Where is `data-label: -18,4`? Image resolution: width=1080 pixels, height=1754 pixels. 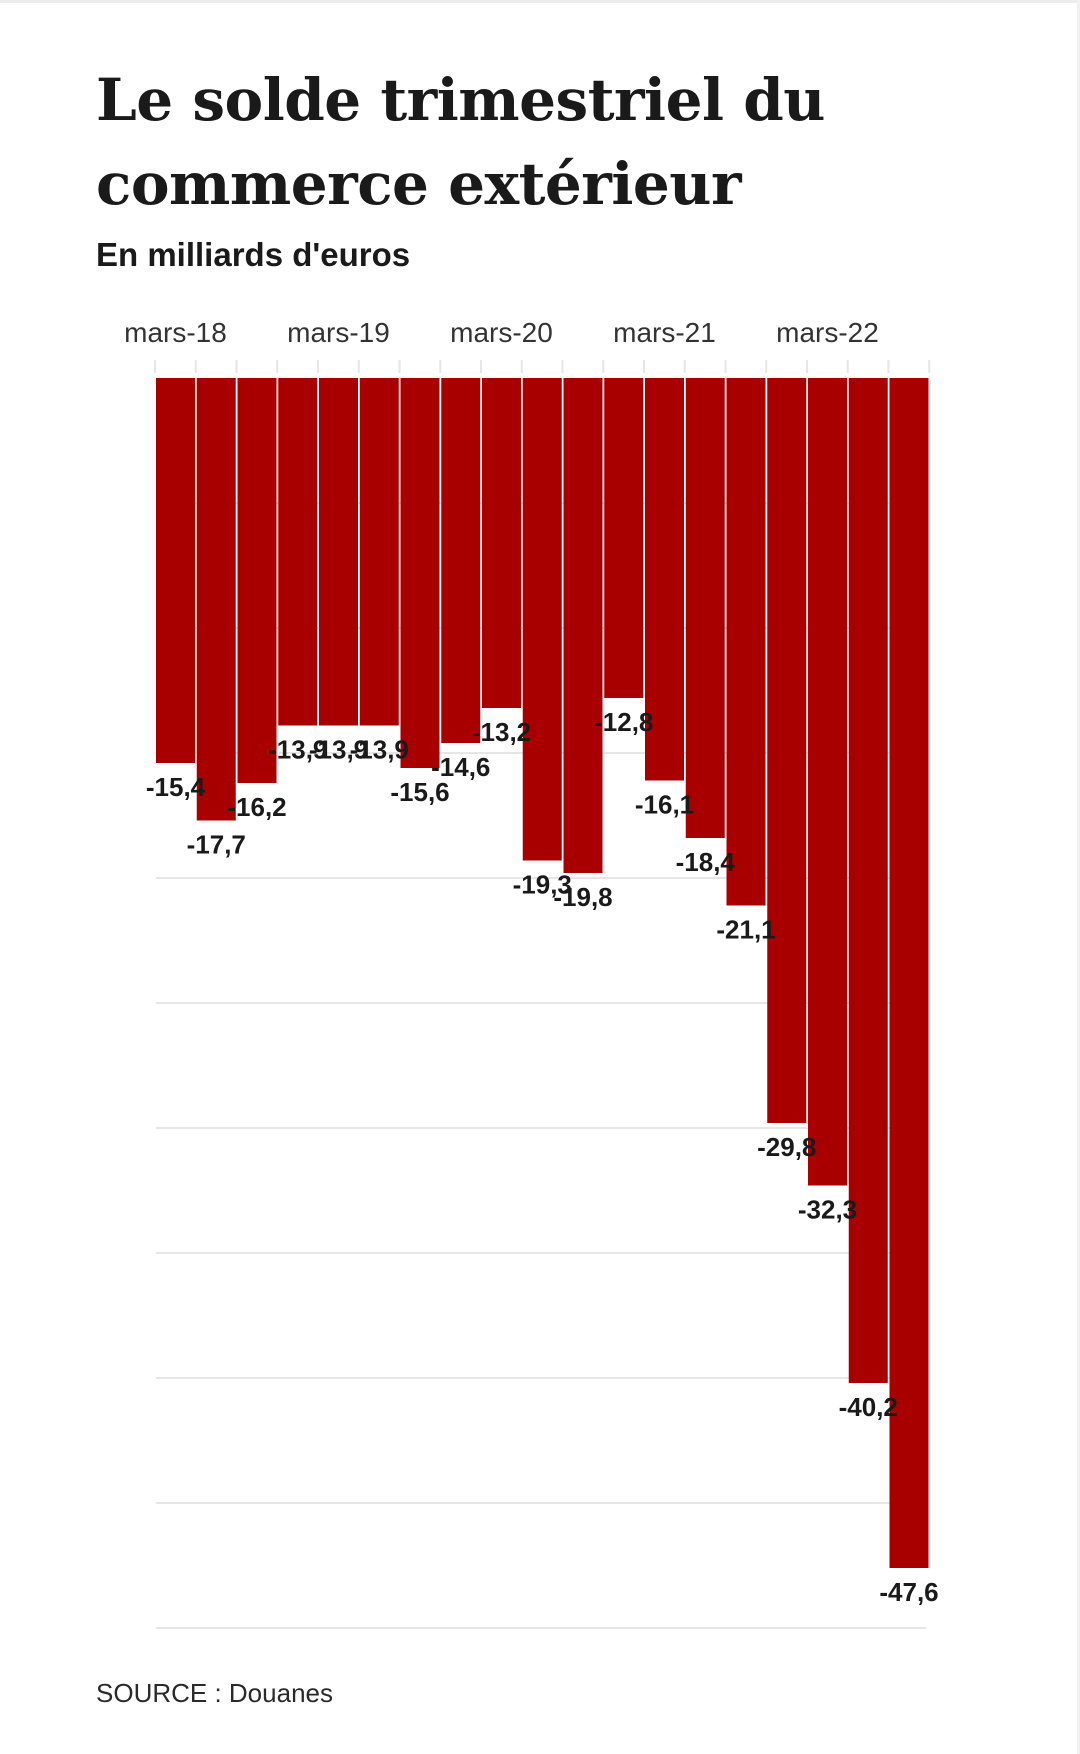
data-label: -18,4 is located at coordinates (706, 862).